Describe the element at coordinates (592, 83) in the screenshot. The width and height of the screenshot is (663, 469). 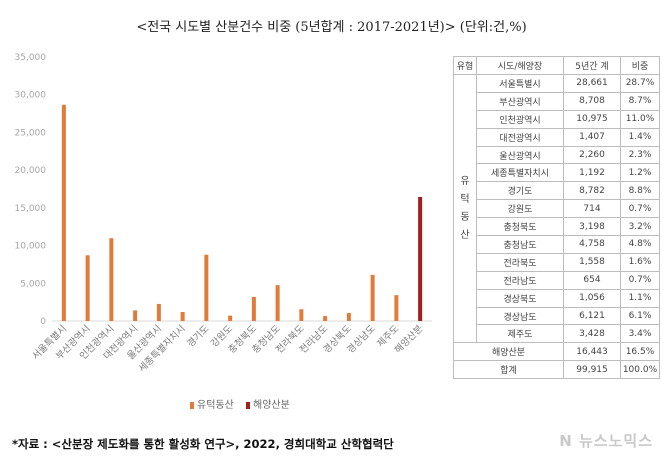
I see `count-cell: 28,661` at that location.